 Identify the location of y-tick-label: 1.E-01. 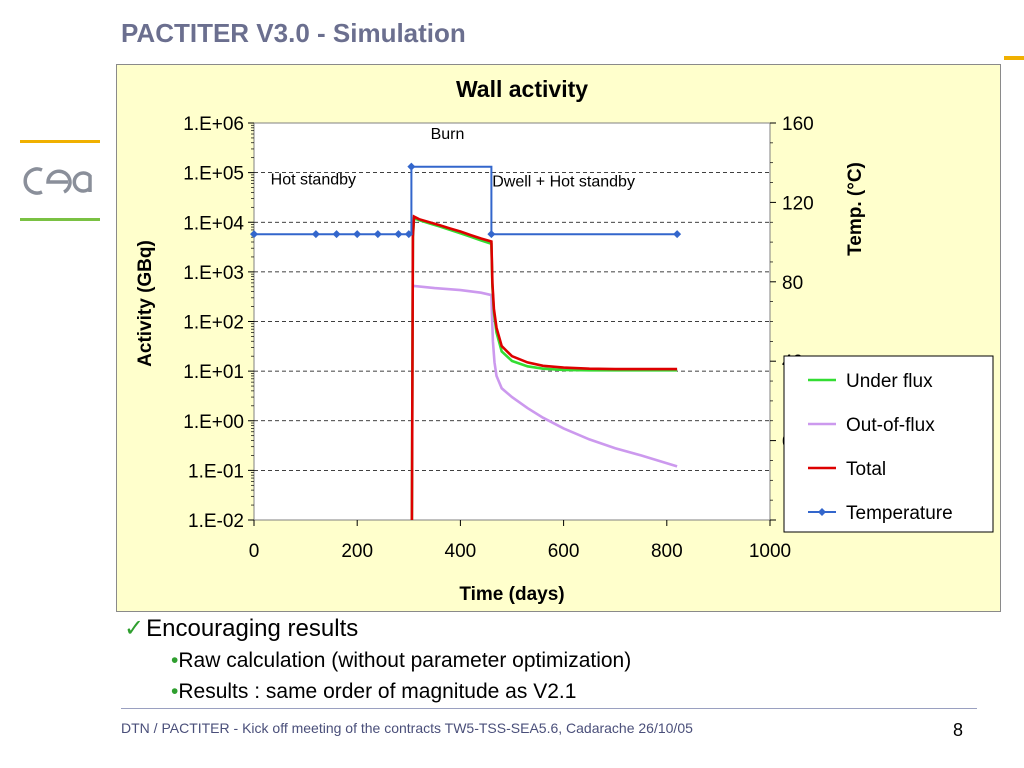
(216, 471).